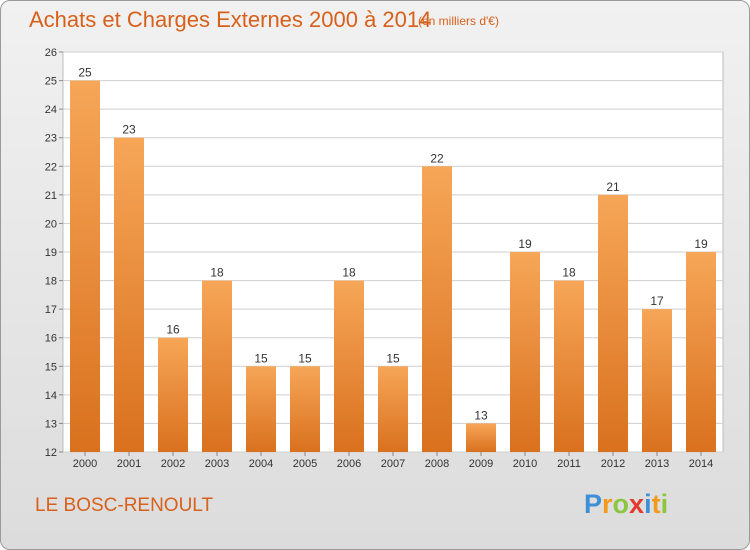  I want to click on y-tick-label: 19, so click(51, 253).